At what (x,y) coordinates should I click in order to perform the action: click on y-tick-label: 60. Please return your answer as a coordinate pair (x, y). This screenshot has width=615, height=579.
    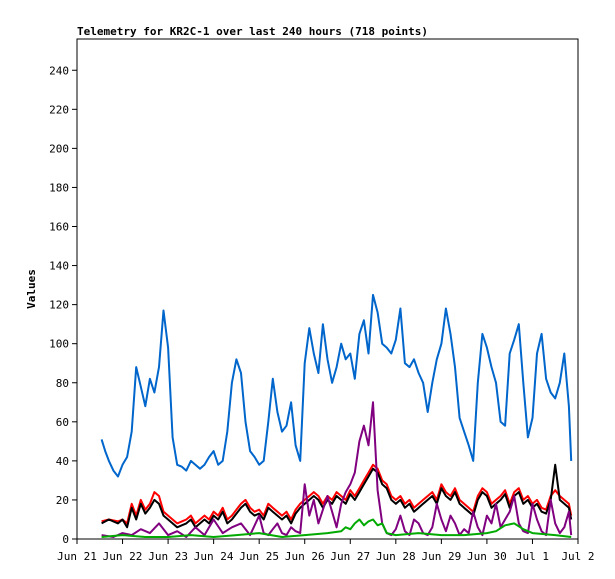
    Looking at the image, I should click on (62, 422).